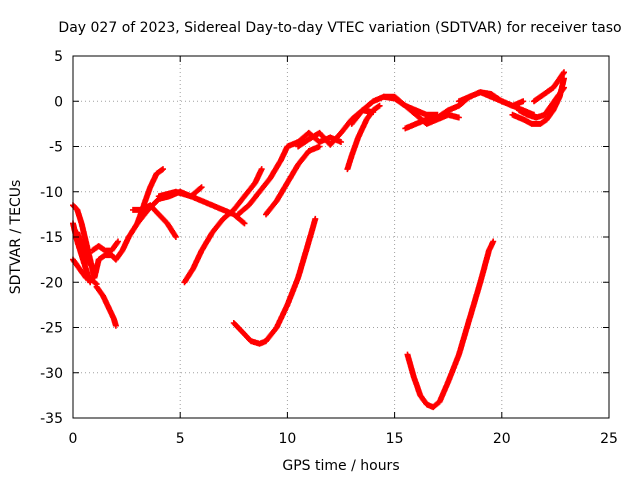 This screenshot has width=640, height=480. Describe the element at coordinates (609, 439) in the screenshot. I see `x-tick-label: 25` at that location.